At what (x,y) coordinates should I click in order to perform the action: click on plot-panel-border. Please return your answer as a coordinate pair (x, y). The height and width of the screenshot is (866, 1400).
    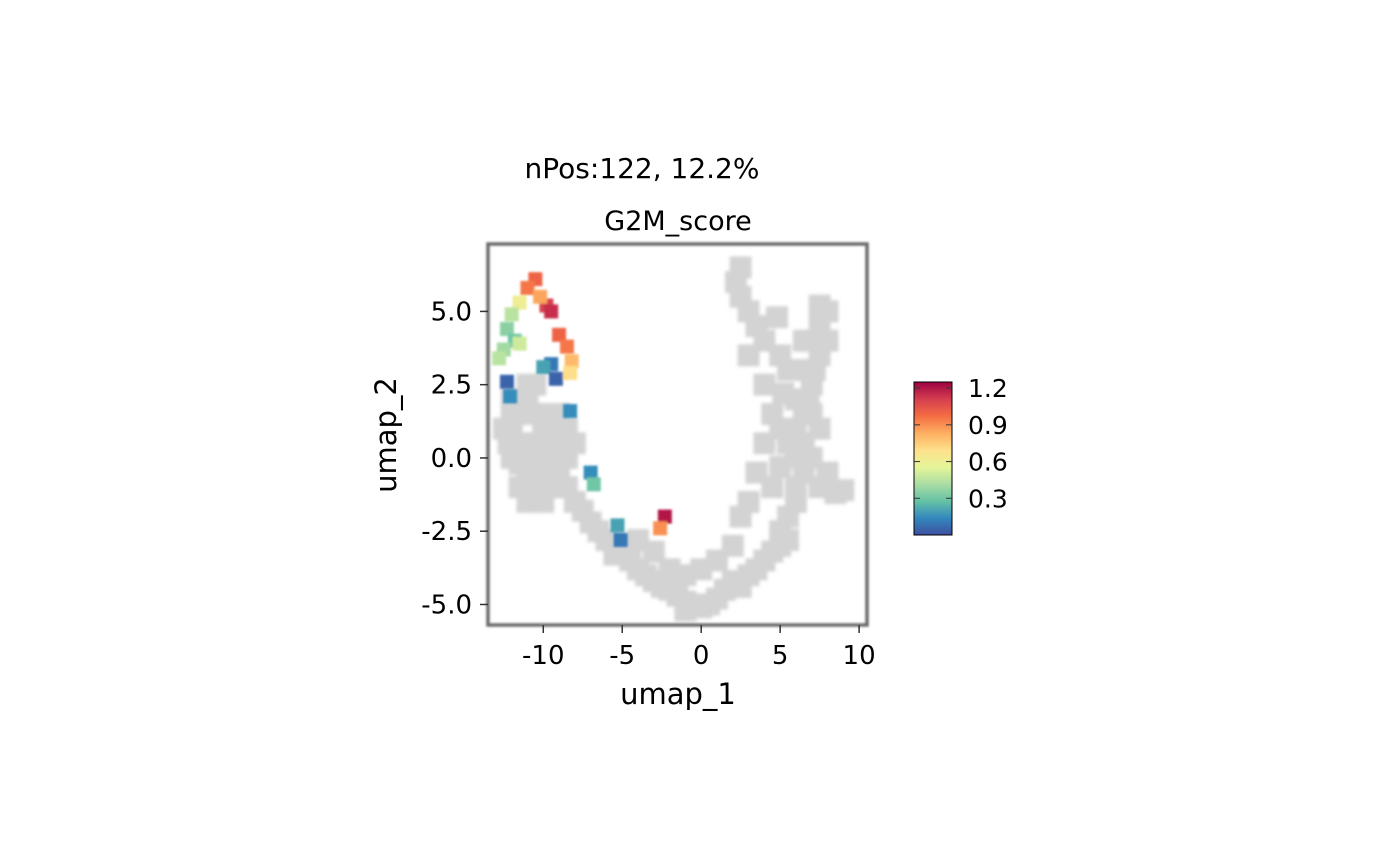
    Looking at the image, I should click on (677, 434).